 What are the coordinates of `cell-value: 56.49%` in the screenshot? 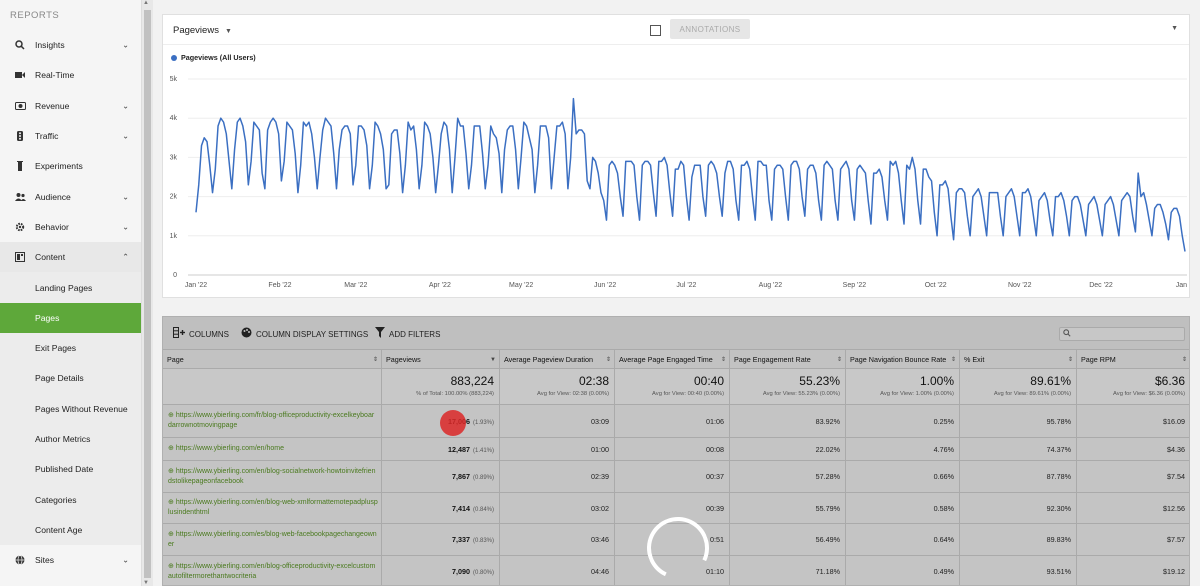 It's located at (827, 539).